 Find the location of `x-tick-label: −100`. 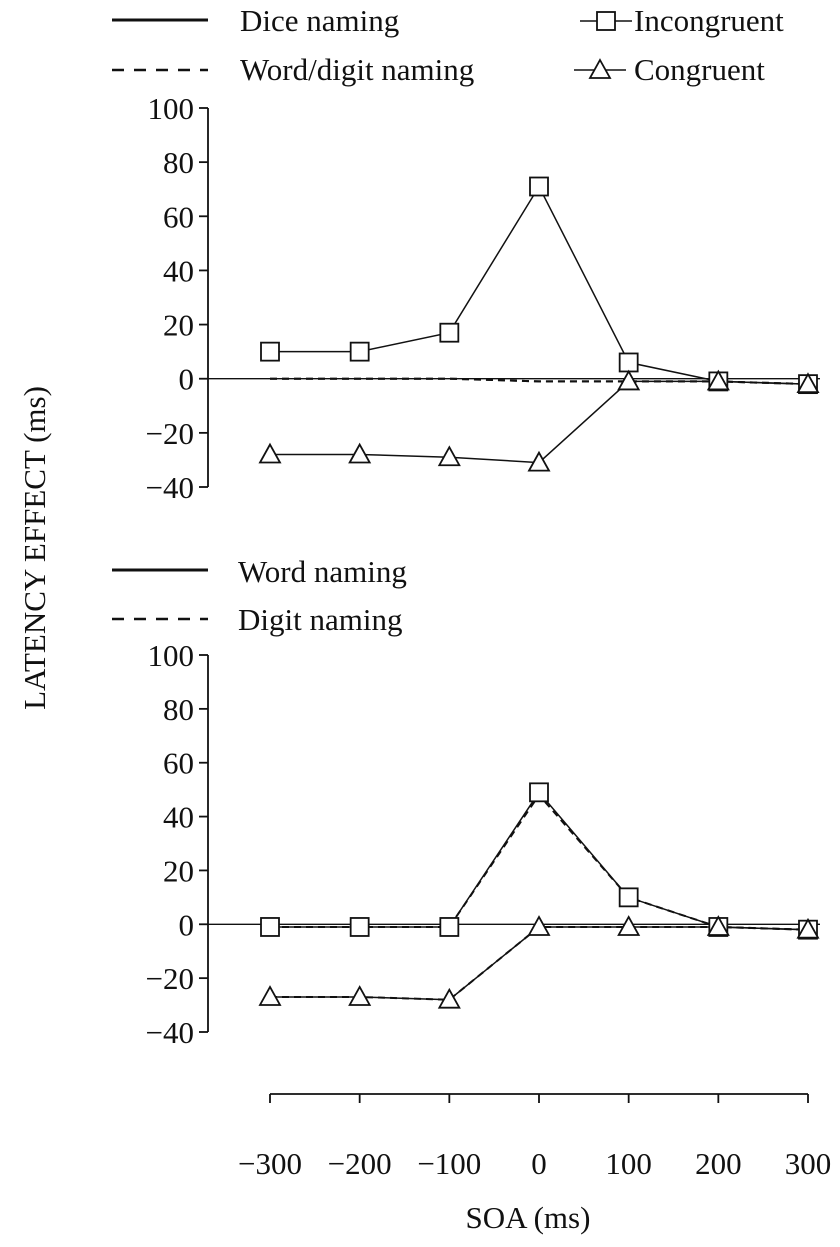

x-tick-label: −100 is located at coordinates (449, 1163).